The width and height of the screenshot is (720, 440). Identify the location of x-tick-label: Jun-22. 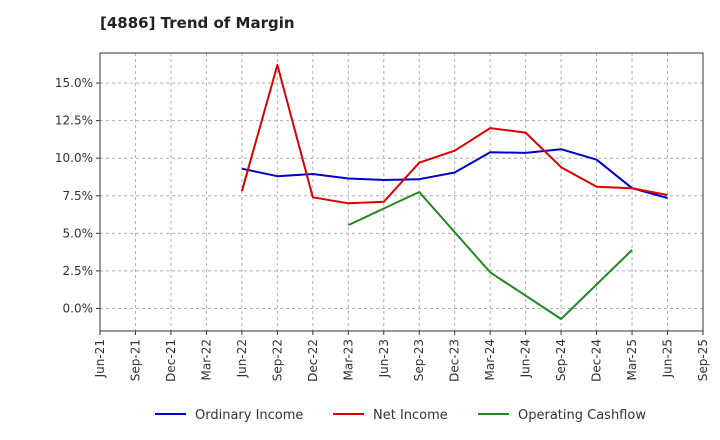
(242, 358).